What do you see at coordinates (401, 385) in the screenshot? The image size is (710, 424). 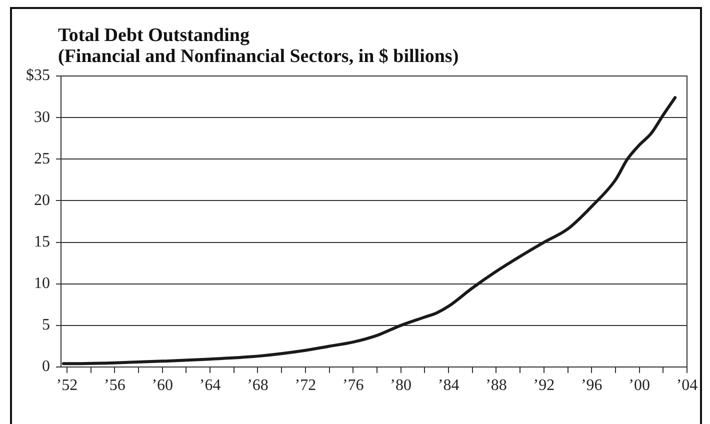 I see `x-tick-label: ’80` at bounding box center [401, 385].